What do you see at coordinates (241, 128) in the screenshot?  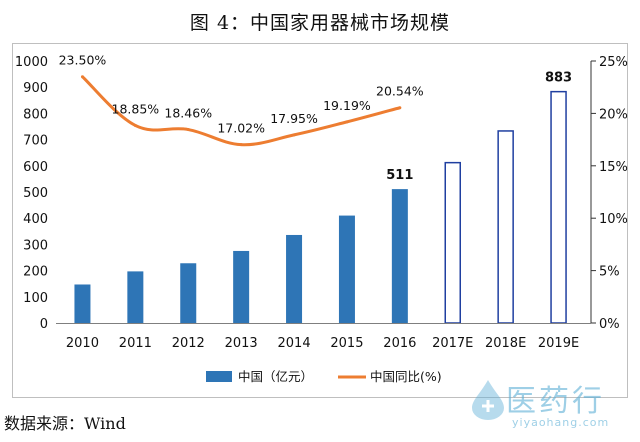 I see `line-data-label: 17.02%` at bounding box center [241, 128].